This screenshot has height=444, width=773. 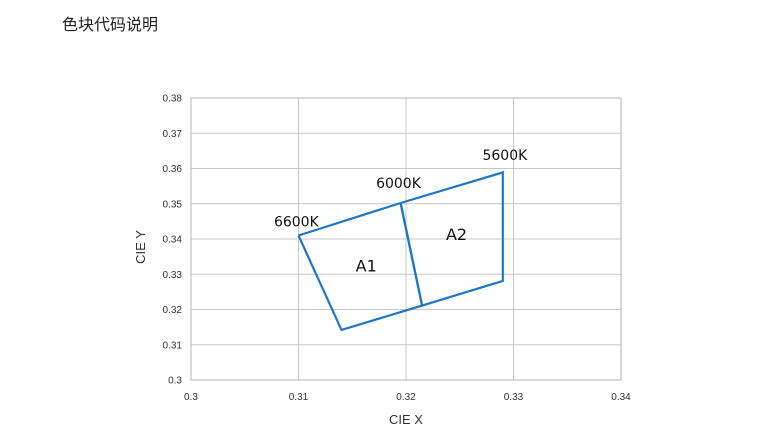 I want to click on y-tick-label: 0.35, so click(x=173, y=204).